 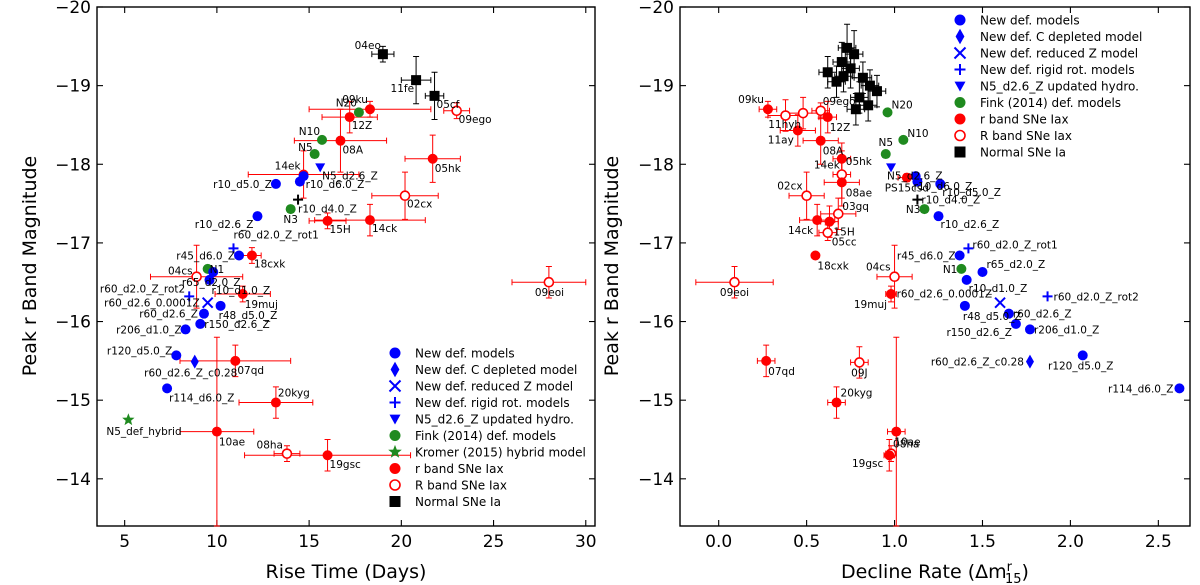 I want to click on point-label: N10, so click(x=917, y=134).